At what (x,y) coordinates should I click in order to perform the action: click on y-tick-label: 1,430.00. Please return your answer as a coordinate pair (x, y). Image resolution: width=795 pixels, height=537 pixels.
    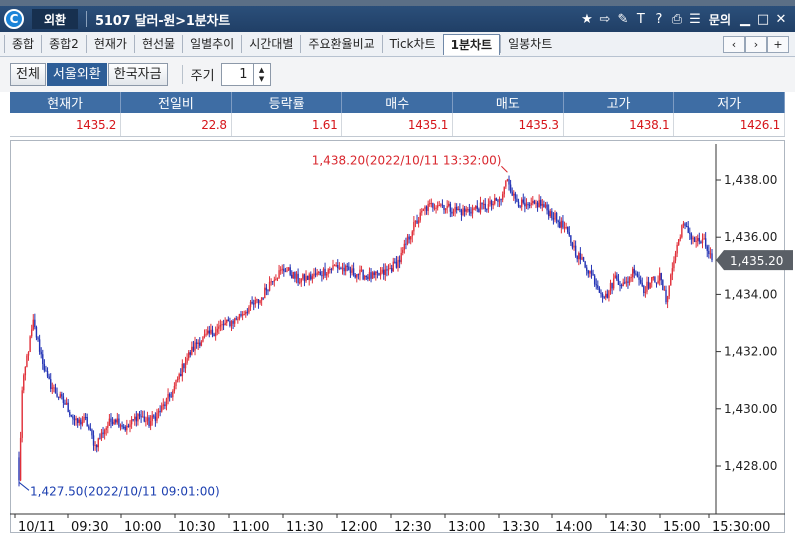
    Looking at the image, I should click on (750, 409).